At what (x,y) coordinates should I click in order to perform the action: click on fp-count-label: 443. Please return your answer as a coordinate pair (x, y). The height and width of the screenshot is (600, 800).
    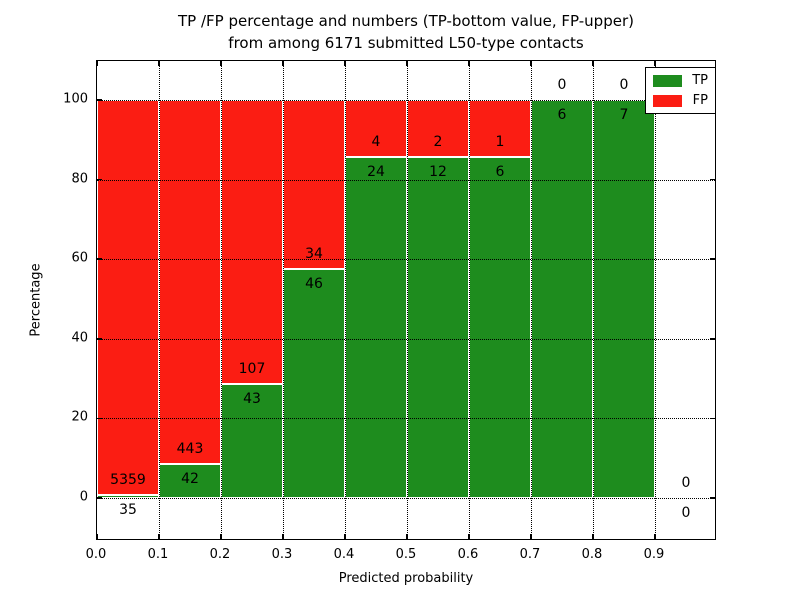
    Looking at the image, I should click on (190, 448).